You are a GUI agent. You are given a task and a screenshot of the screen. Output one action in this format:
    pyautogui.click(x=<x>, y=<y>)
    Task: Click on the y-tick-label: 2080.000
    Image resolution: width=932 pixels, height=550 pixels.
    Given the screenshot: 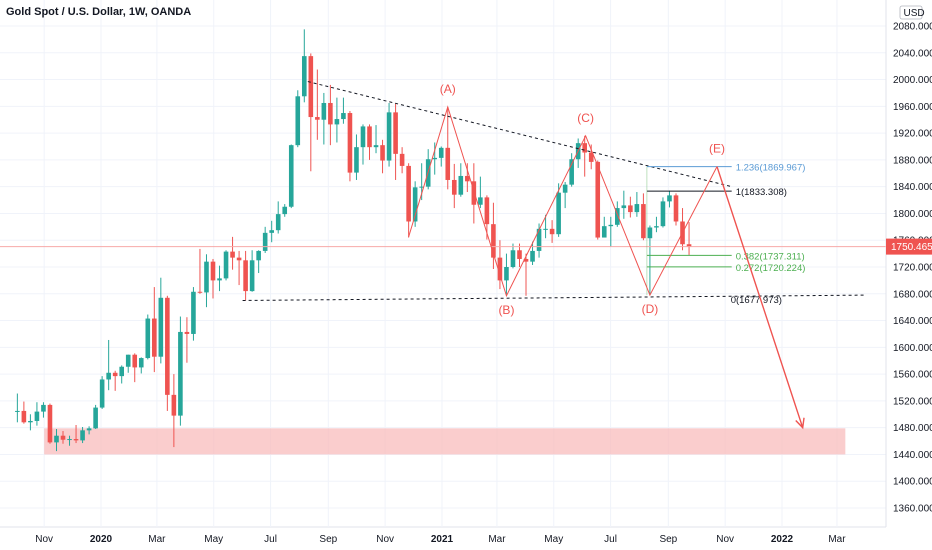 What is the action you would take?
    pyautogui.click(x=912, y=27)
    